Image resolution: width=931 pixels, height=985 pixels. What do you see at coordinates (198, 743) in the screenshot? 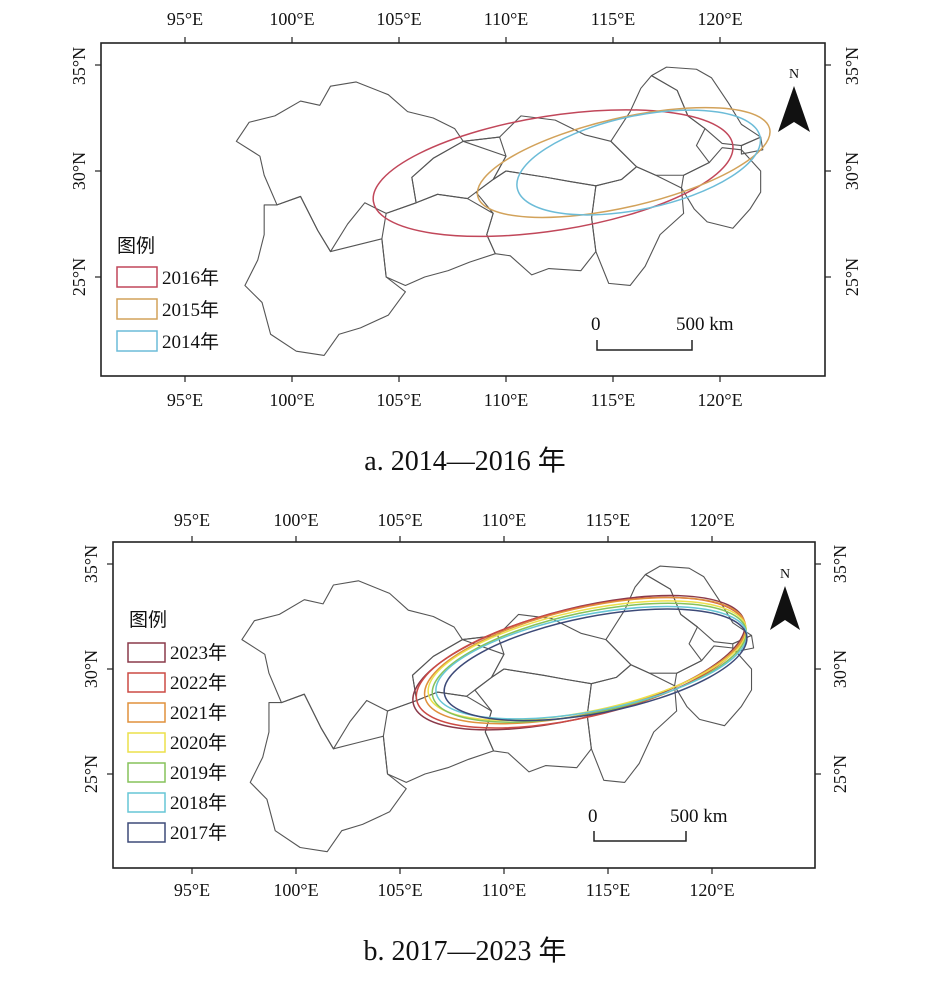
I see `legend-label: 2020年` at bounding box center [198, 743].